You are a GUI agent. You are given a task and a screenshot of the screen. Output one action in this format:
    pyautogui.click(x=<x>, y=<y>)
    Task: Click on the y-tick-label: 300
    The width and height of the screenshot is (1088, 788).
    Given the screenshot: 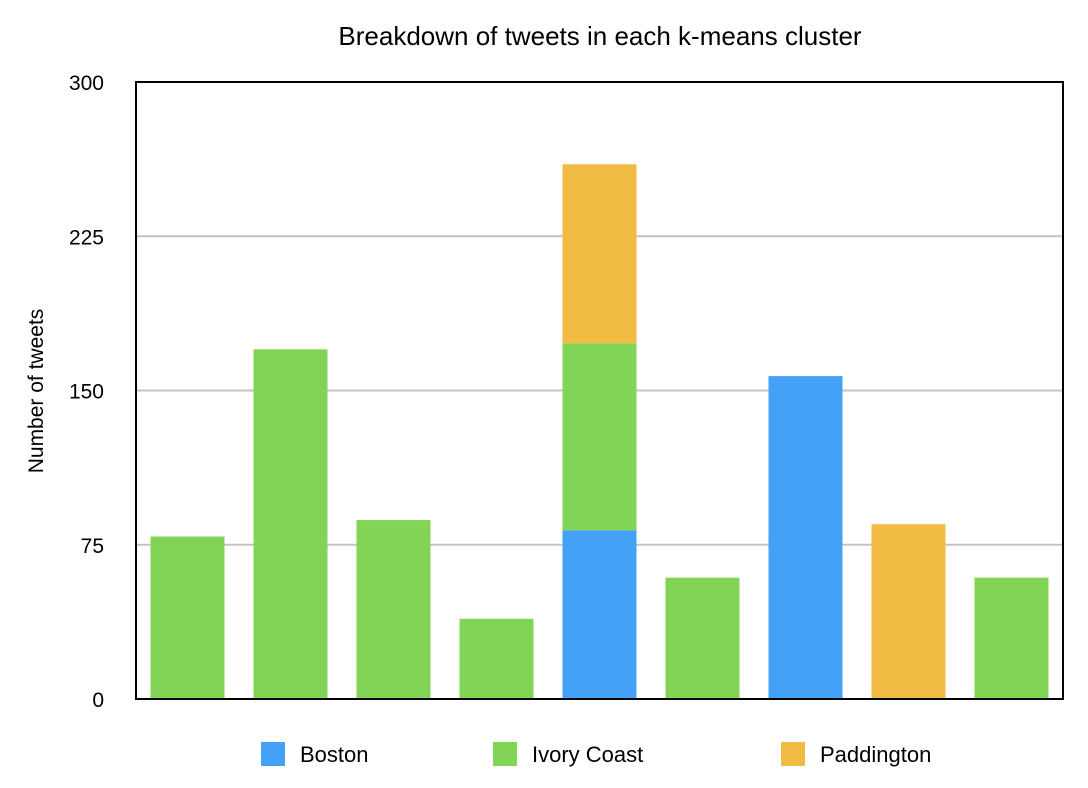 What is the action you would take?
    pyautogui.click(x=86, y=83)
    